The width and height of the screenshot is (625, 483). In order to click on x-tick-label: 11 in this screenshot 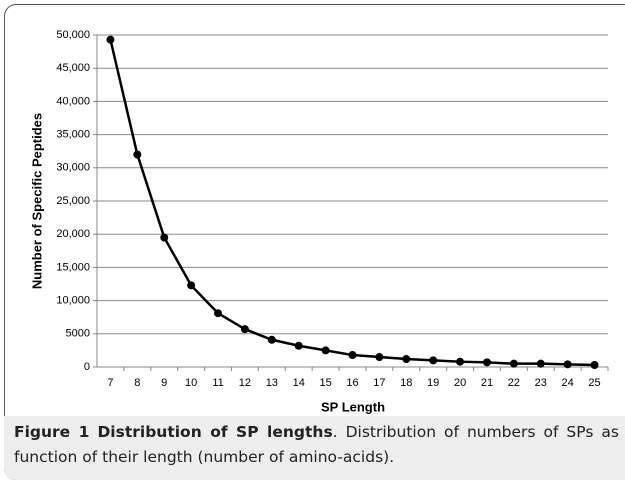, I will do `click(217, 383)`.